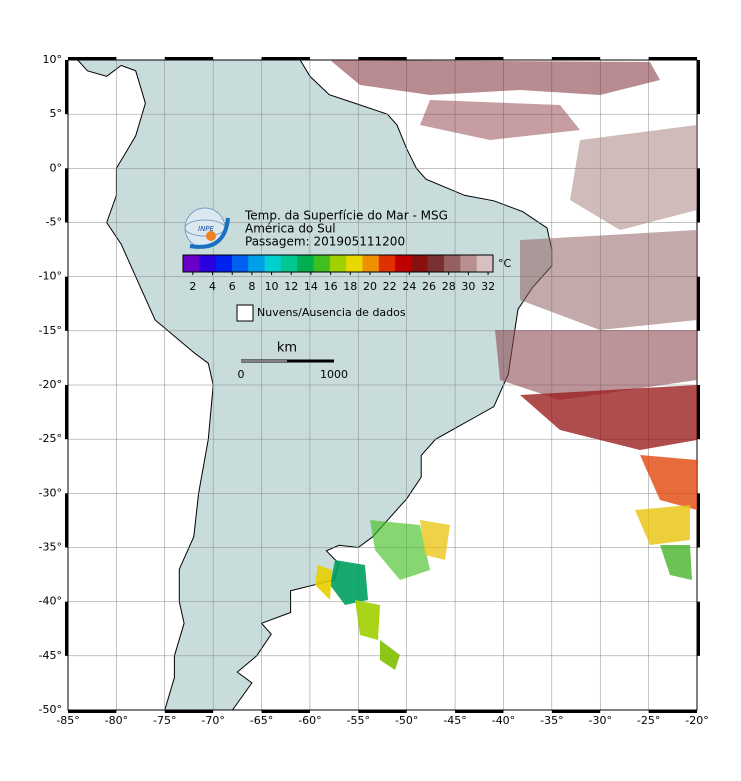  Describe the element at coordinates (325, 242) in the screenshot. I see `pass-time: Passagem: 201905111200` at that location.